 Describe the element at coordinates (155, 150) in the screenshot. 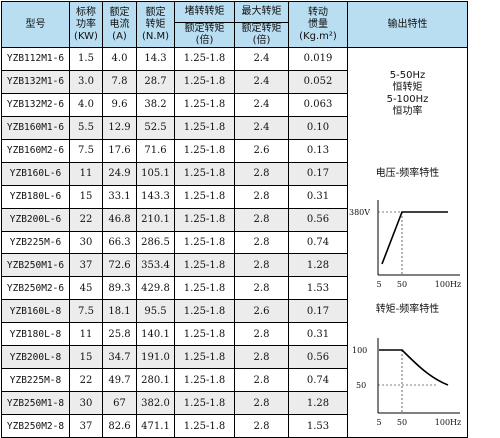

I see `cell-torque: 71.6` at that location.